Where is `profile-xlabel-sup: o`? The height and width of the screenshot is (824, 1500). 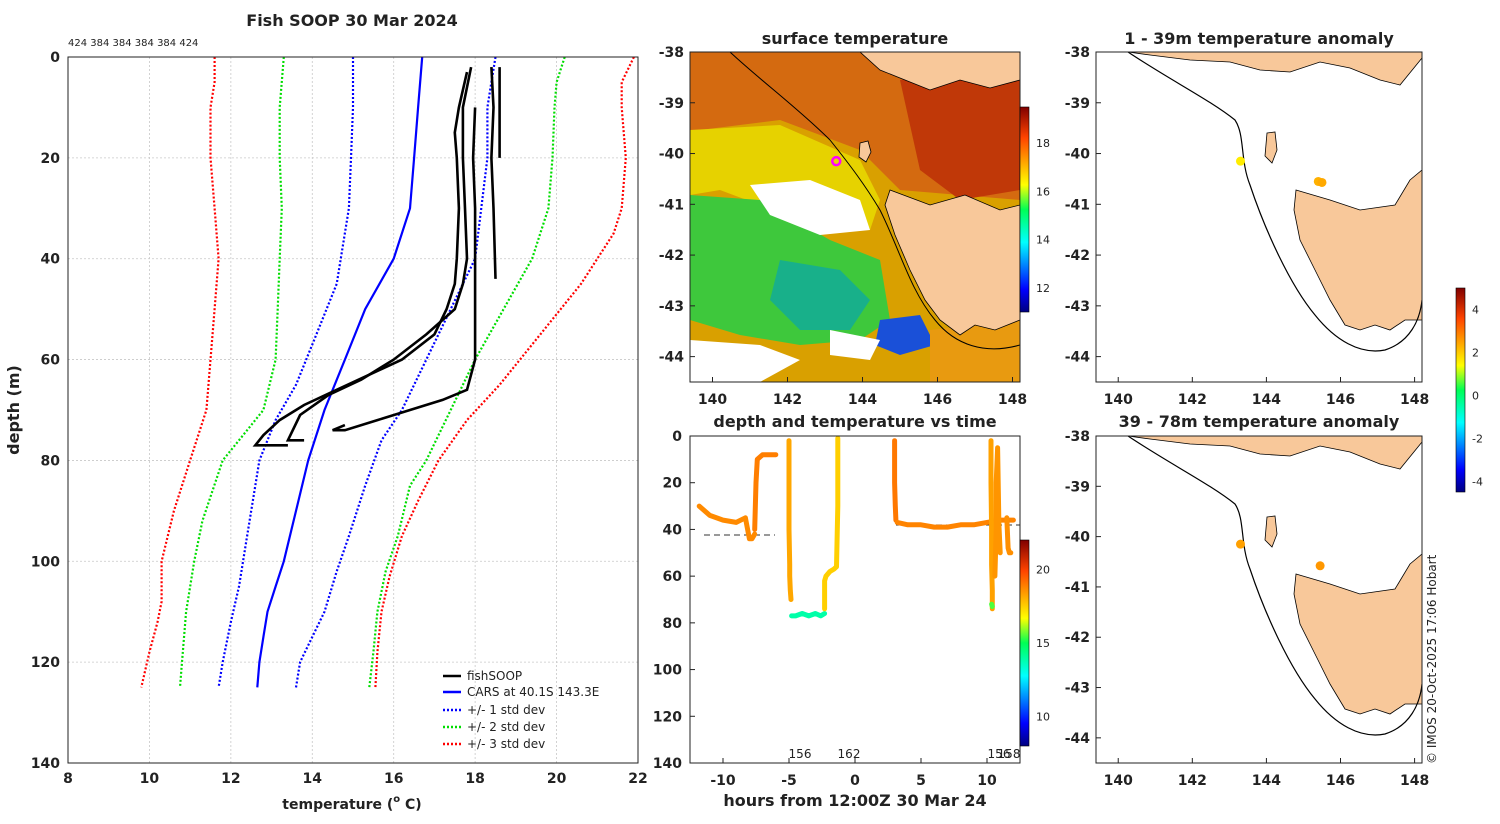 profile-xlabel-sup: o is located at coordinates (396, 799).